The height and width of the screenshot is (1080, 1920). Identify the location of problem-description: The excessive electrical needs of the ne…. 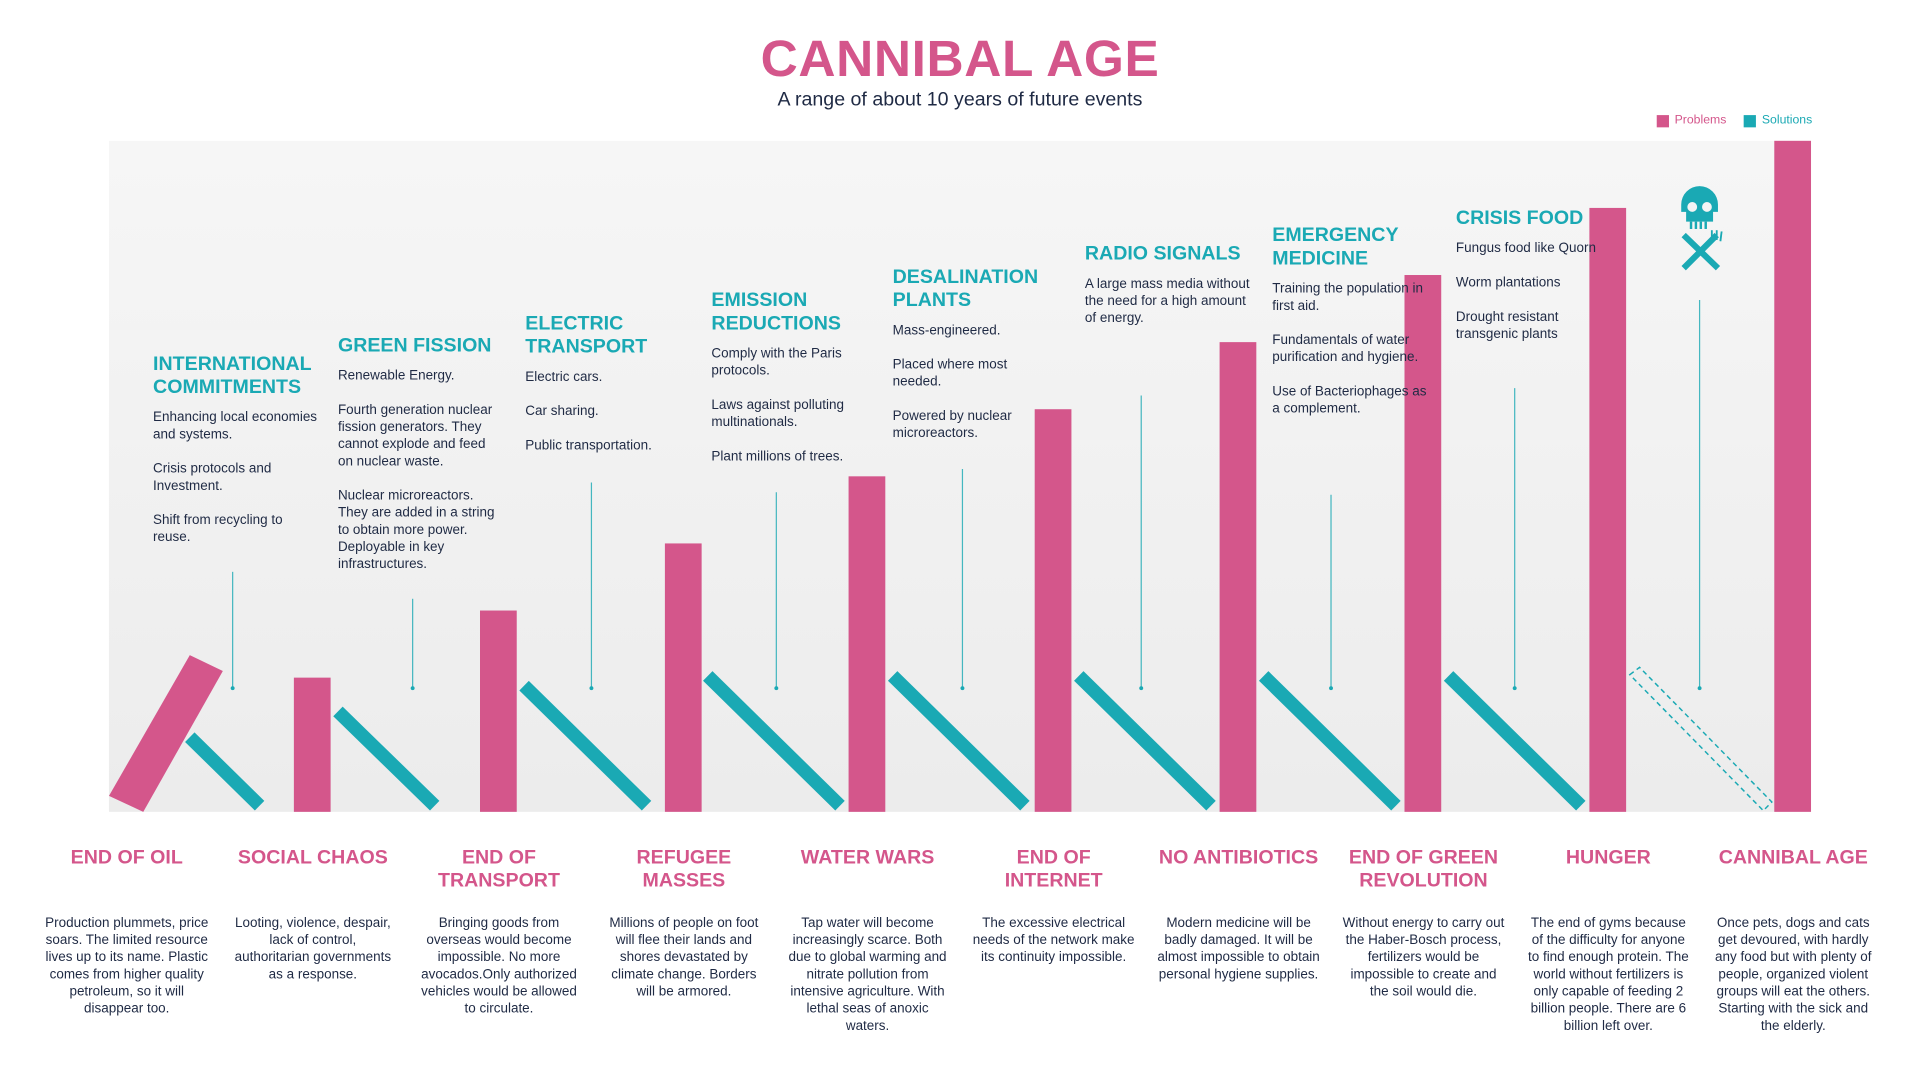
(1053, 940).